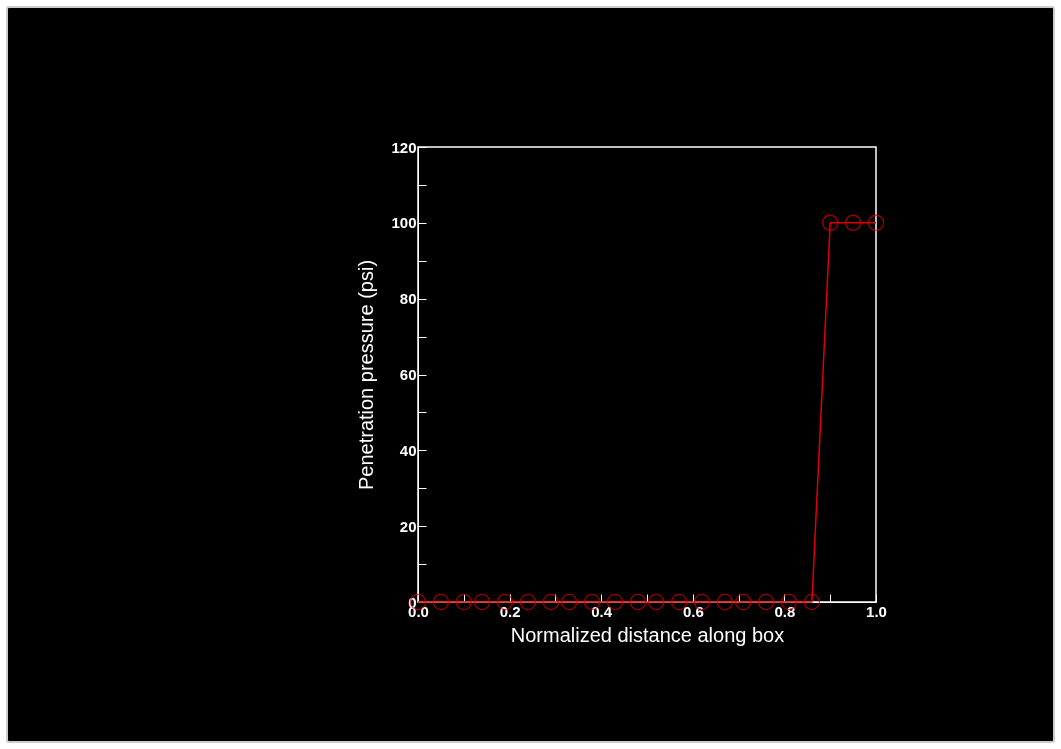 This screenshot has height=749, width=1061. What do you see at coordinates (647, 634) in the screenshot?
I see `x-axis-title: Normalized distance along box` at bounding box center [647, 634].